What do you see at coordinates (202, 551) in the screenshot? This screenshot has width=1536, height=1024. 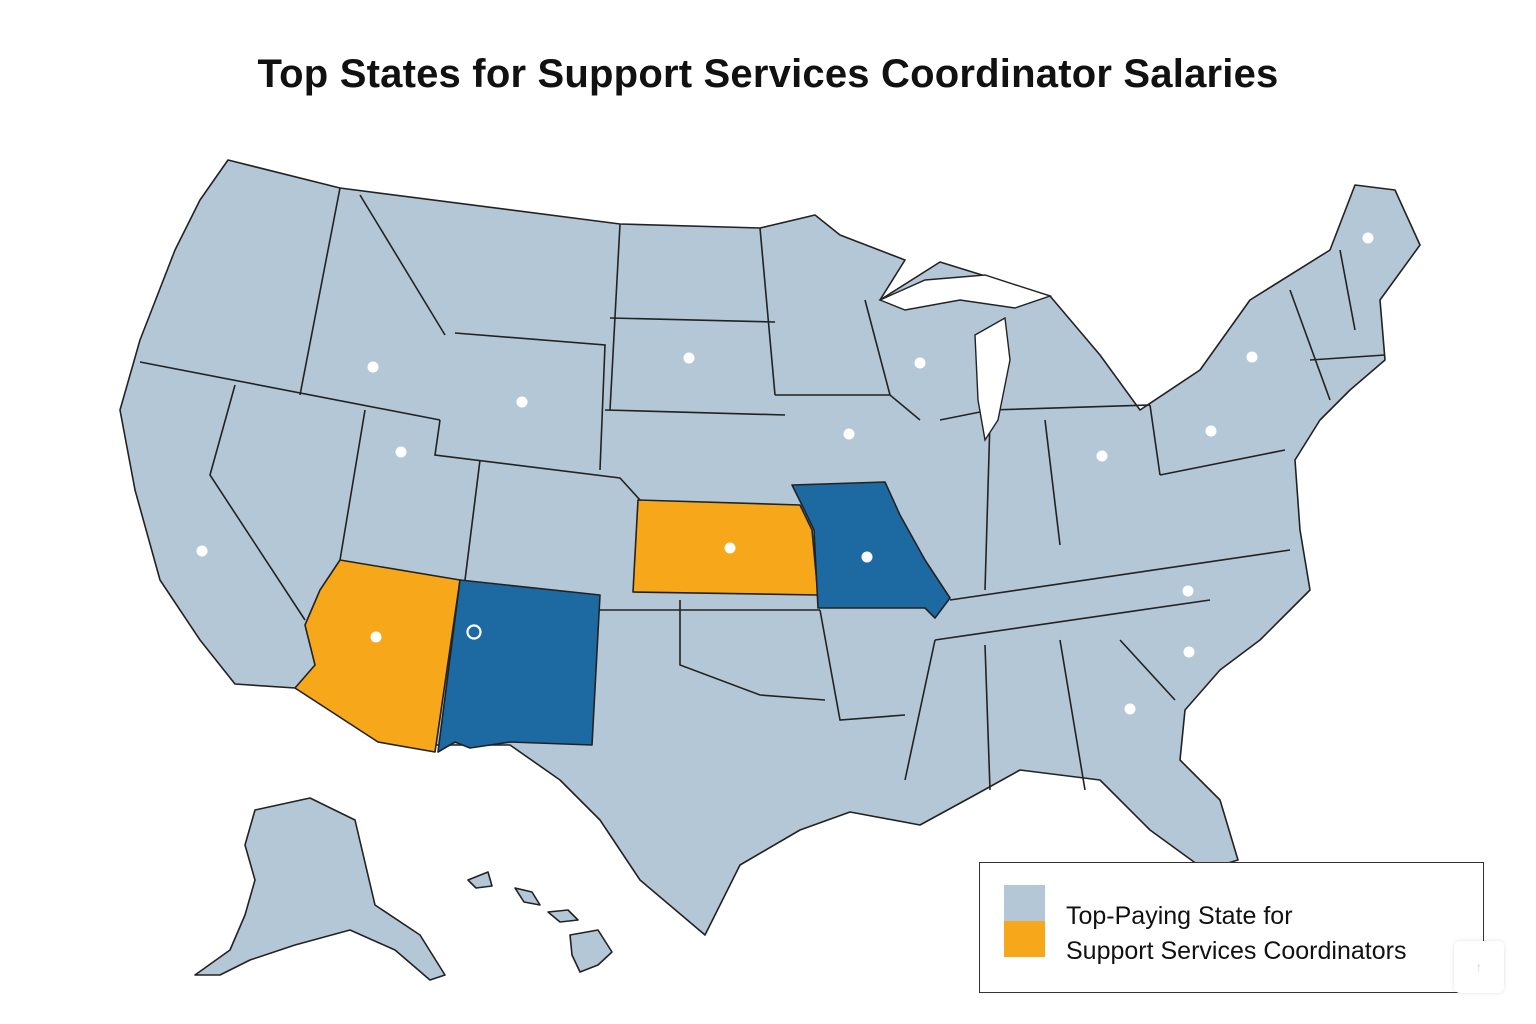 I see `marker-california` at bounding box center [202, 551].